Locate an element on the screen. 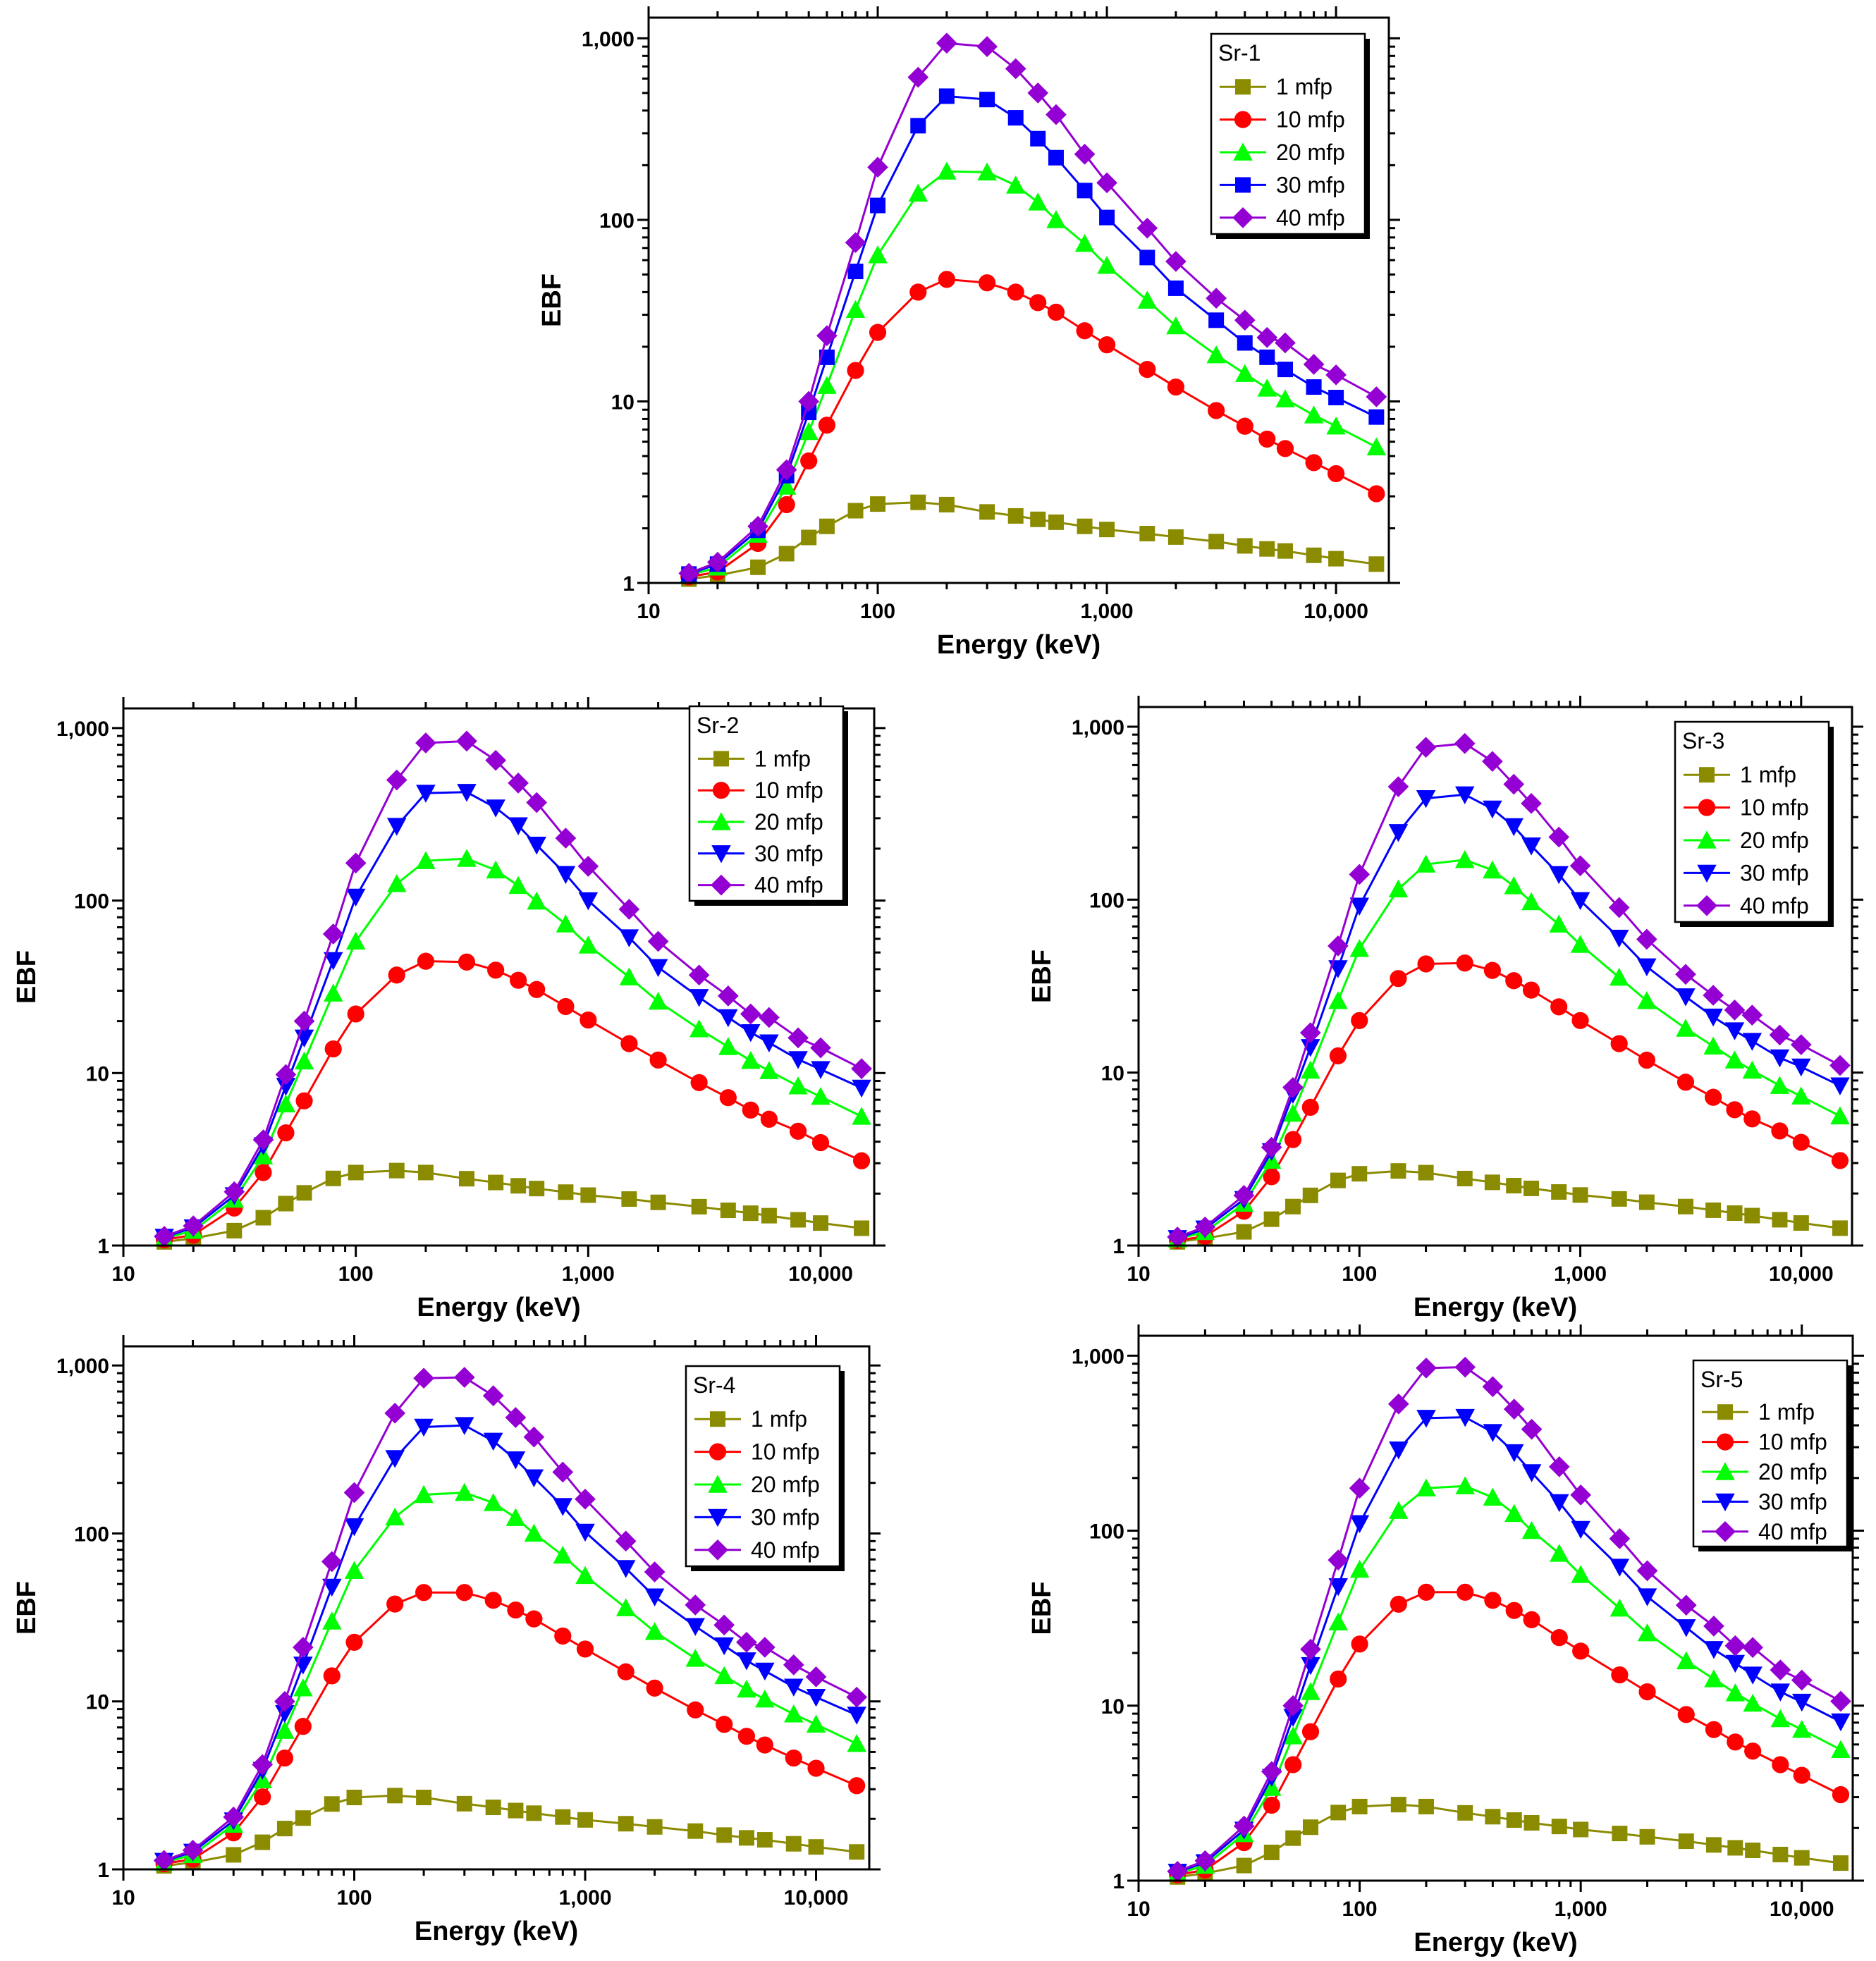  legend-label: 1 mfp is located at coordinates (1304, 86).